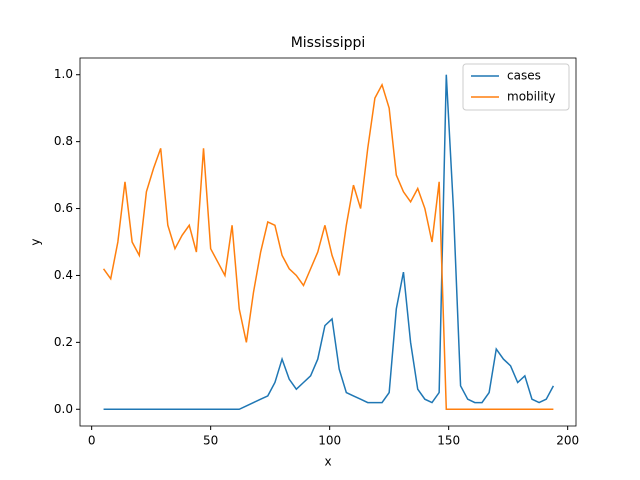 The width and height of the screenshot is (640, 480). I want to click on x-tick-label: 50, so click(210, 441).